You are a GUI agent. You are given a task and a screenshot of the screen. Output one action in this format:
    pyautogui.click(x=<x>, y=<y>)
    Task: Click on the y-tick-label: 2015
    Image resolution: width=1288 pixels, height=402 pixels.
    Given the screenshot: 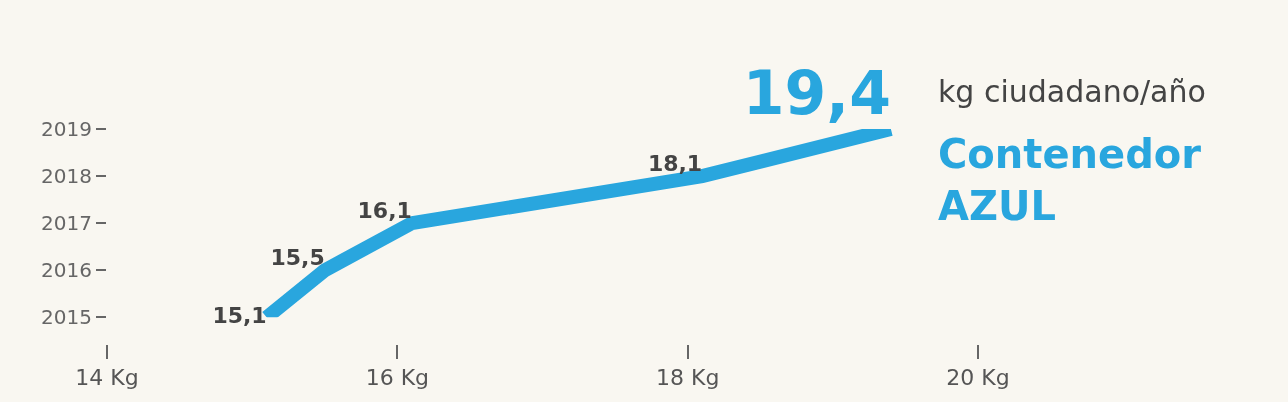 What is the action you would take?
    pyautogui.click(x=66, y=317)
    